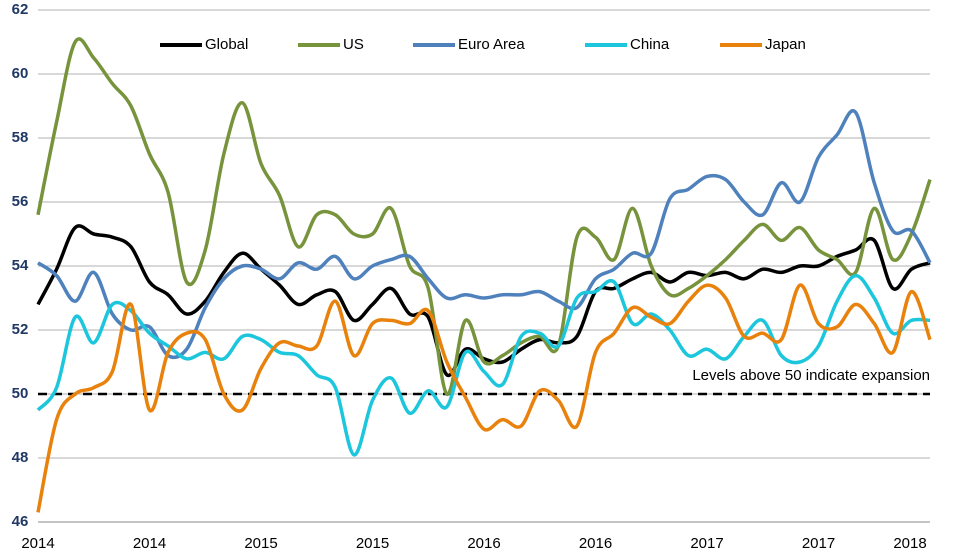 This screenshot has height=555, width=960. Describe the element at coordinates (20, 137) in the screenshot. I see `y-tick-label: 58` at that location.